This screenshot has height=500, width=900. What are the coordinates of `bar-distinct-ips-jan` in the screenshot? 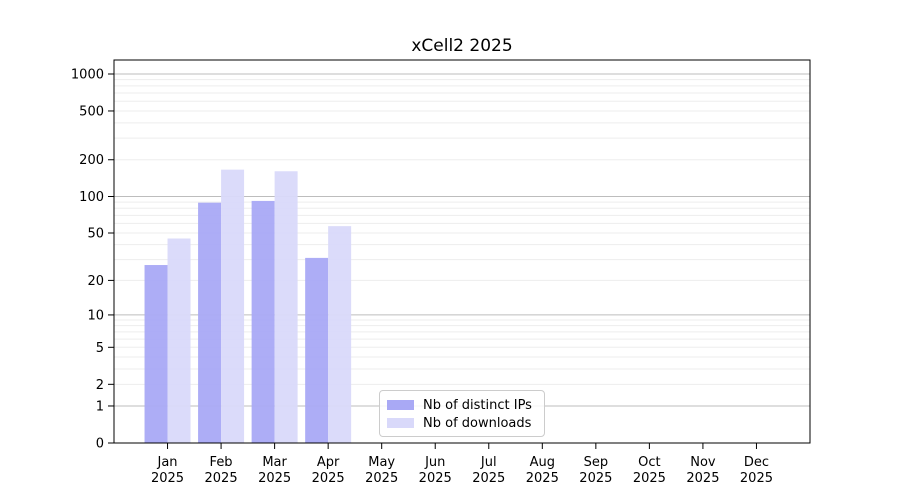 It's located at (156, 354).